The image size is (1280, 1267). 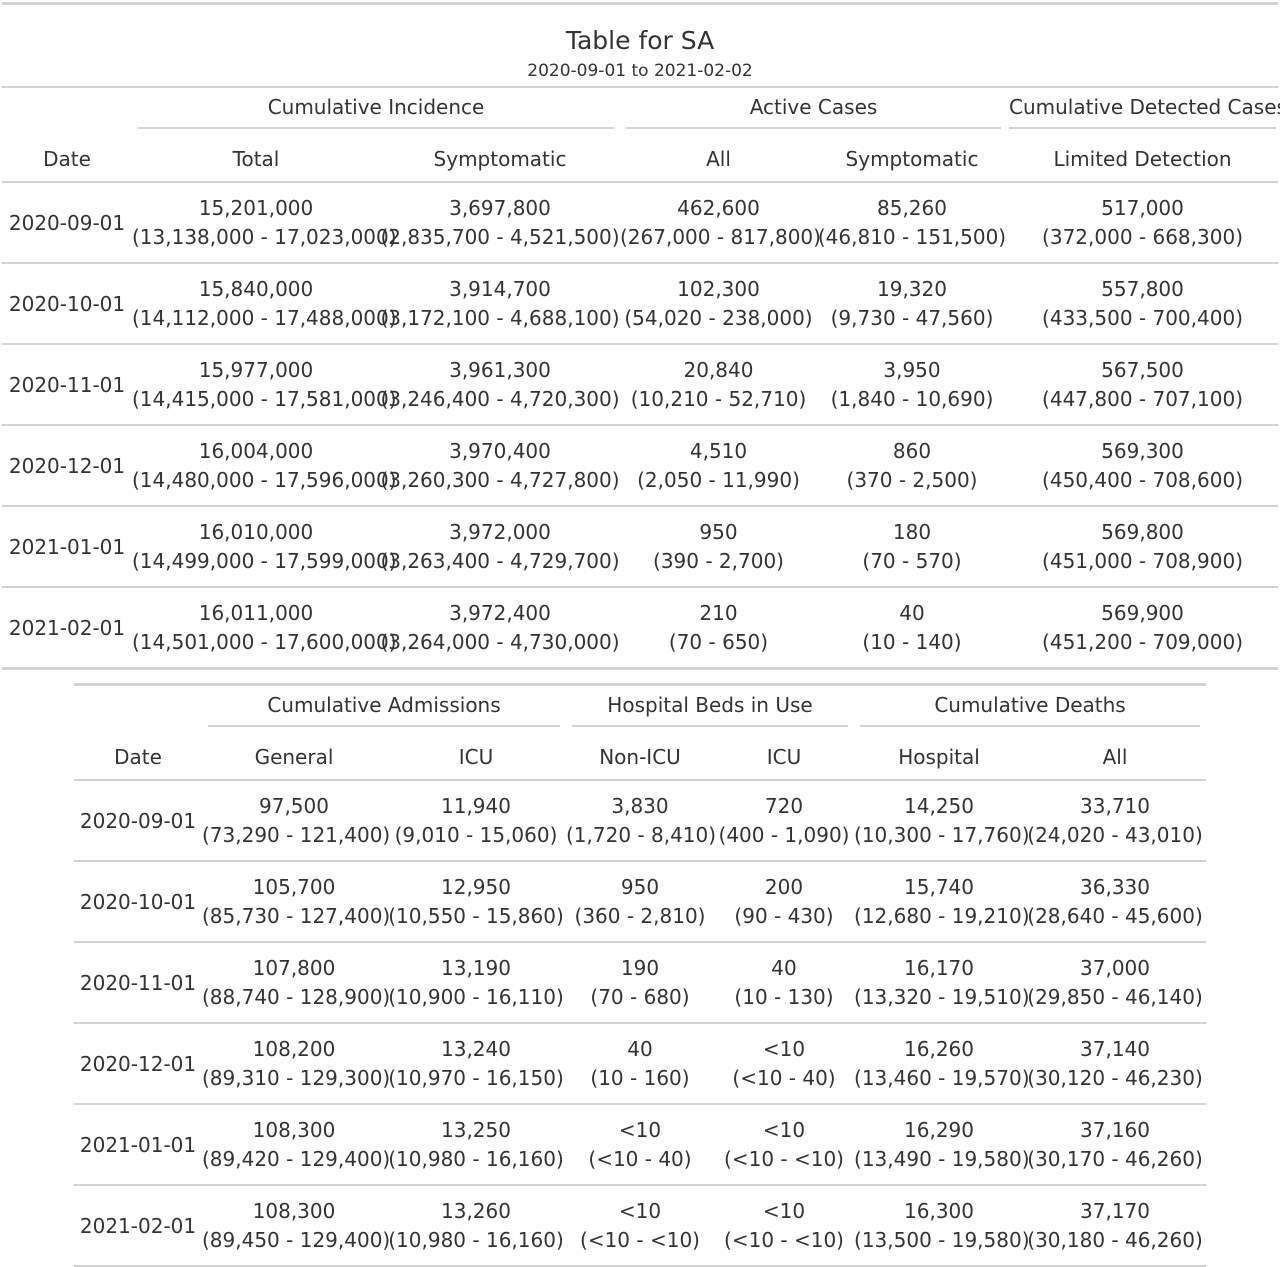 I want to click on point-estimate: 16,010,000, so click(x=256, y=531).